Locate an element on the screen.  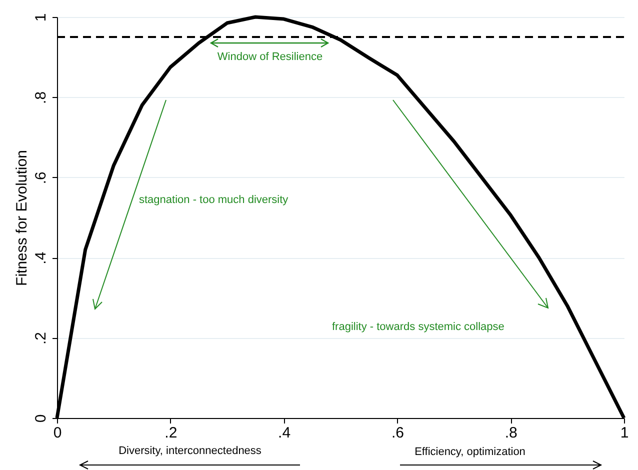
y-tick-label: 0 is located at coordinates (41, 418).